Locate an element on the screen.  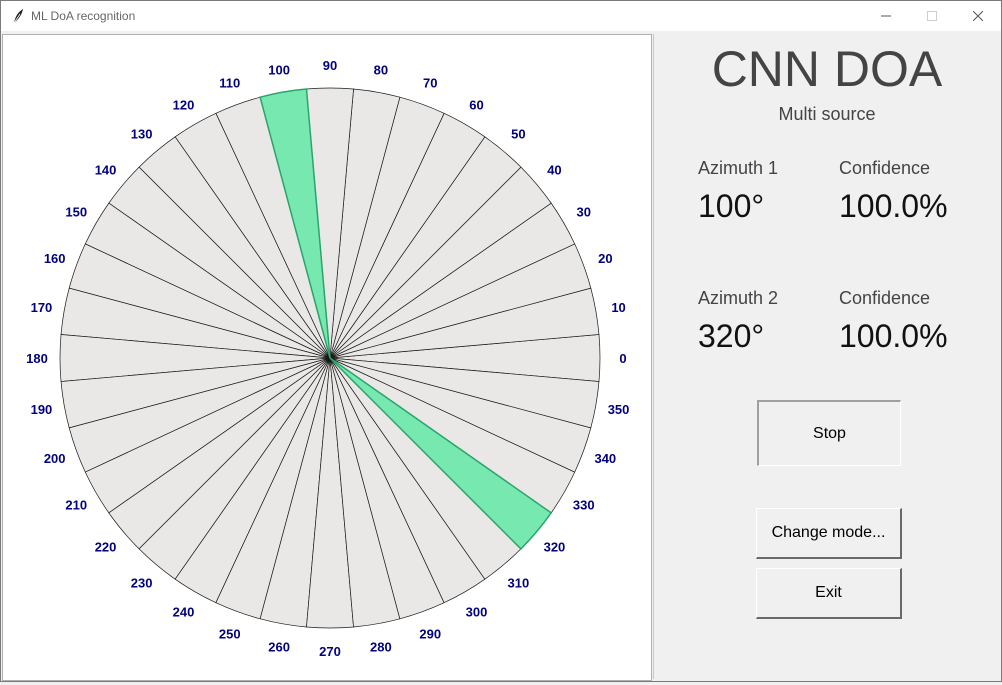
maximize-icon is located at coordinates (932, 16).